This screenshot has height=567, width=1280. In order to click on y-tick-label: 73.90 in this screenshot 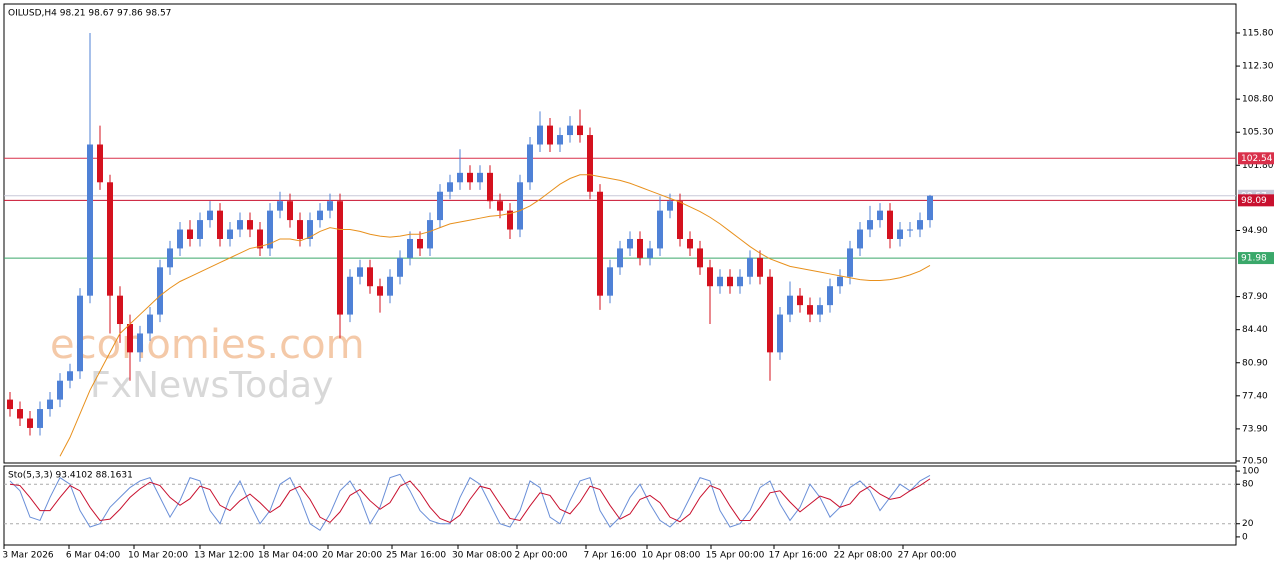, I will do `click(1255, 429)`.